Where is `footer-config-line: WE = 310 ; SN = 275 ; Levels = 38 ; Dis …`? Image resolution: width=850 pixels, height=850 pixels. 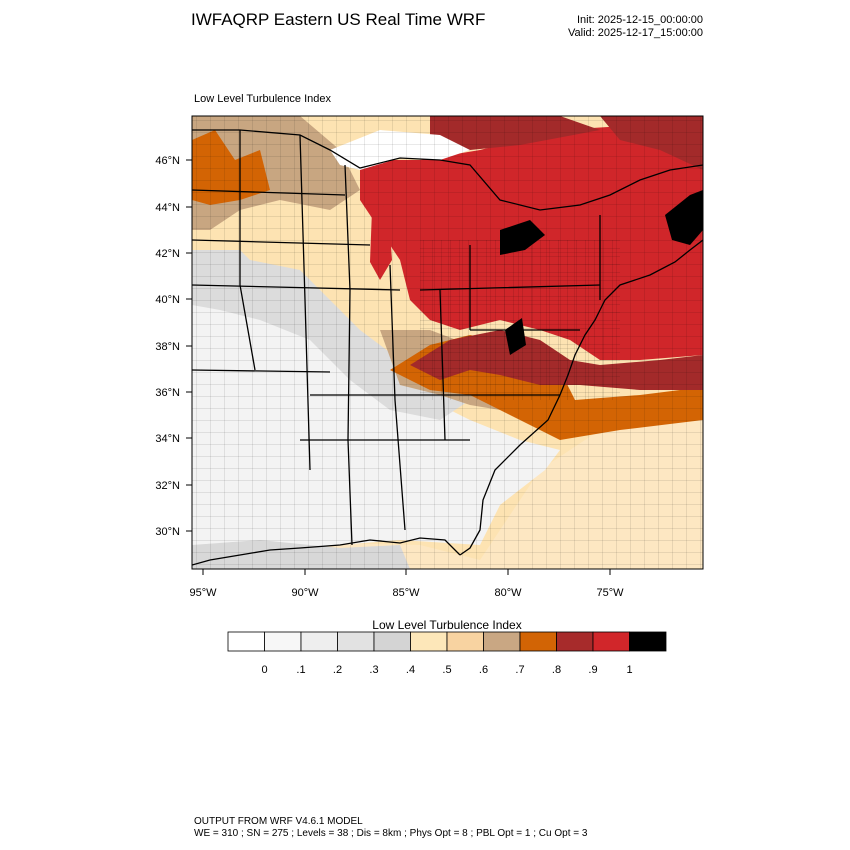
footer-config-line: WE = 310 ; SN = 275 ; Levels = 38 ; Dis … is located at coordinates (391, 833).